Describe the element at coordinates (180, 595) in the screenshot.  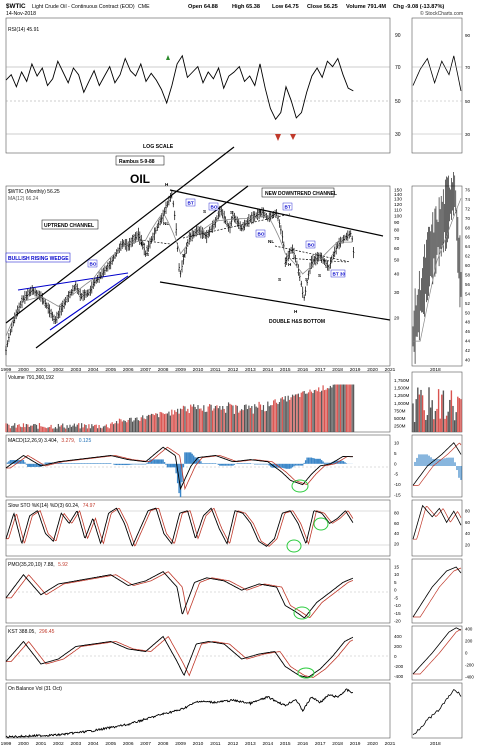
I see `pmo-signal-line` at that location.